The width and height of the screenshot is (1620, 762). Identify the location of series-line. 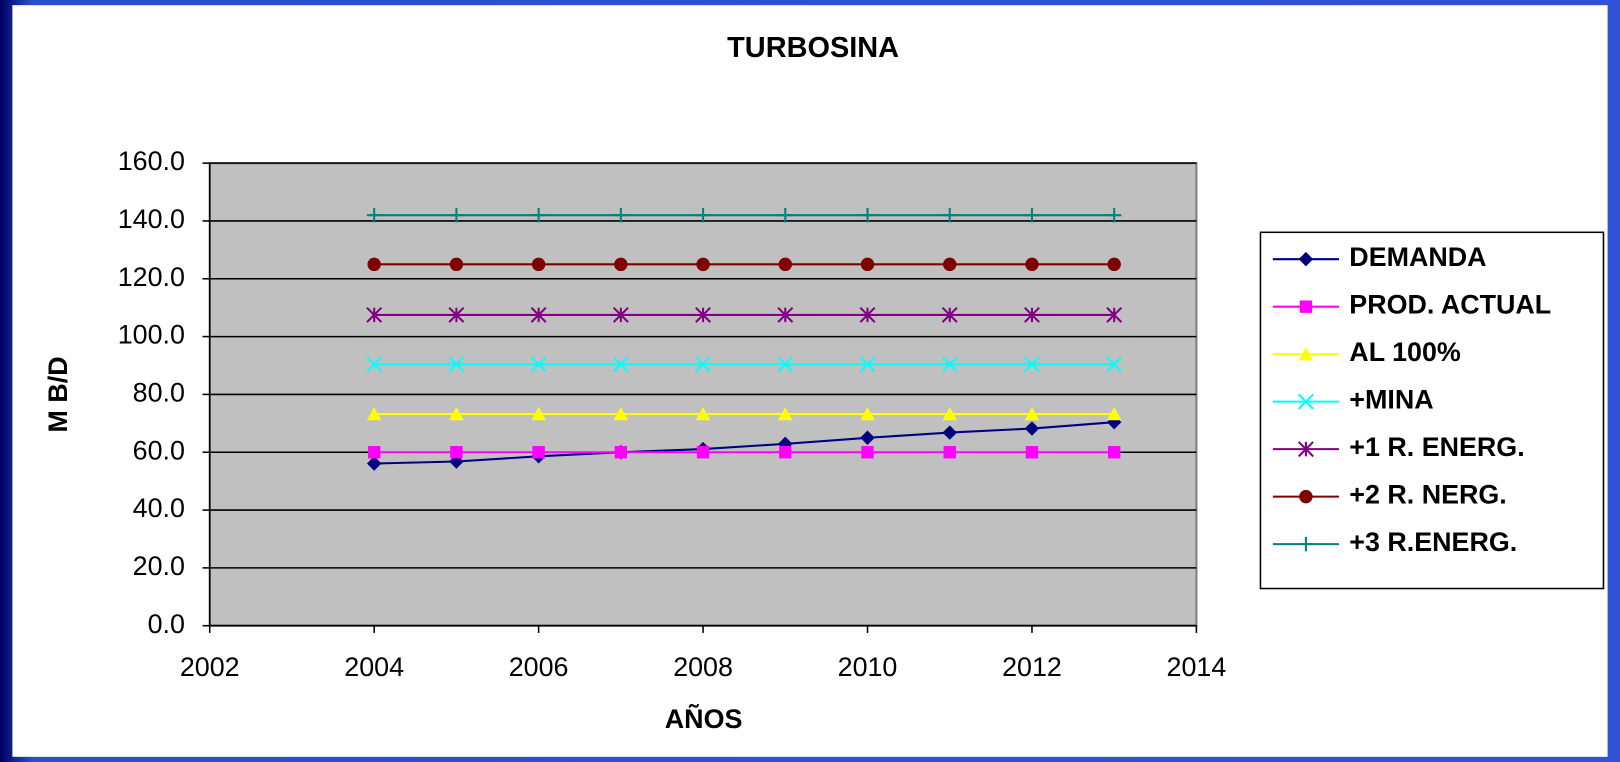
(744, 443).